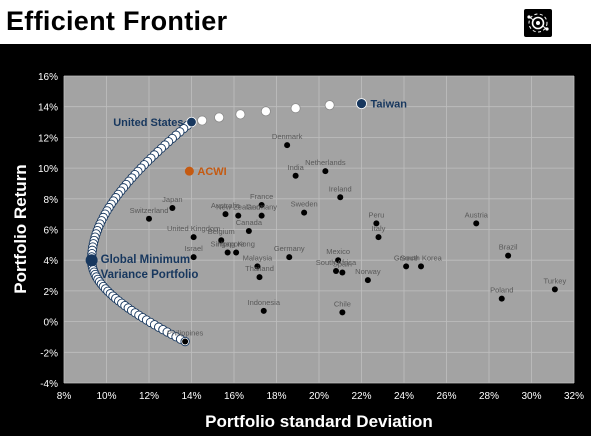 The height and width of the screenshot is (436, 591). I want to click on header-bar: Efficient Frontier, so click(295, 22).